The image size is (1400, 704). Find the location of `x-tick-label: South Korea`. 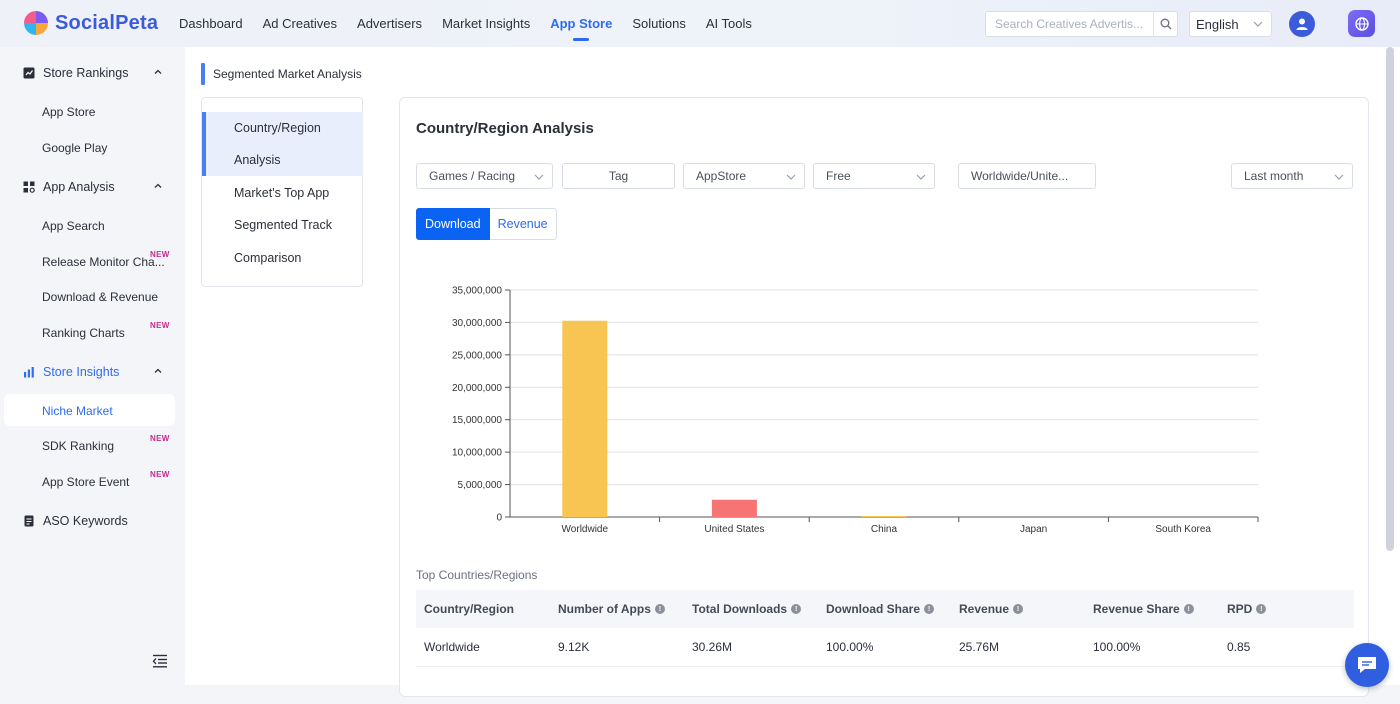

x-tick-label: South Korea is located at coordinates (1183, 529).